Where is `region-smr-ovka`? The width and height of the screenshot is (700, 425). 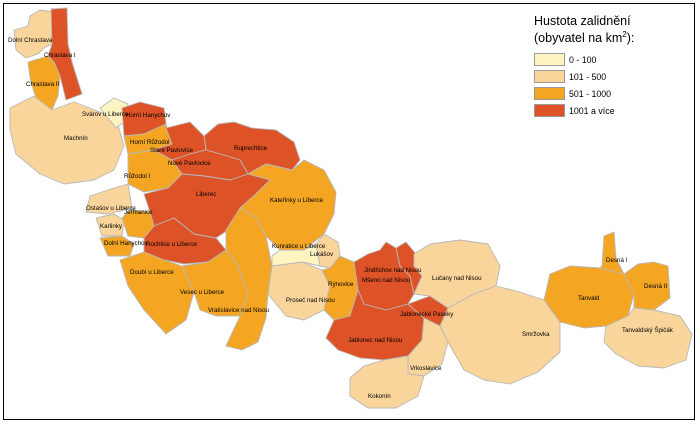 region-smr-ovka is located at coordinates (500, 335).